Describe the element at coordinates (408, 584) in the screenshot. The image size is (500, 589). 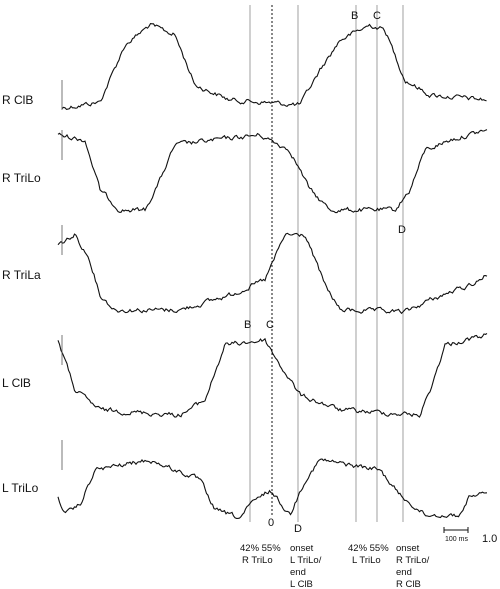
I see `annotation: R ClB` at that location.